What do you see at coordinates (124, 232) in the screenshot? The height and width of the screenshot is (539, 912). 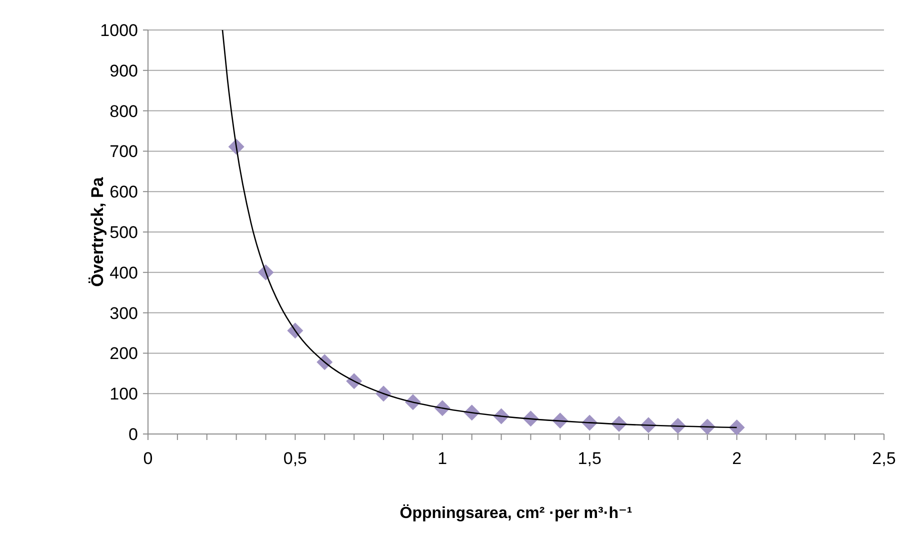 I see `y-tick-label: 500` at bounding box center [124, 232].